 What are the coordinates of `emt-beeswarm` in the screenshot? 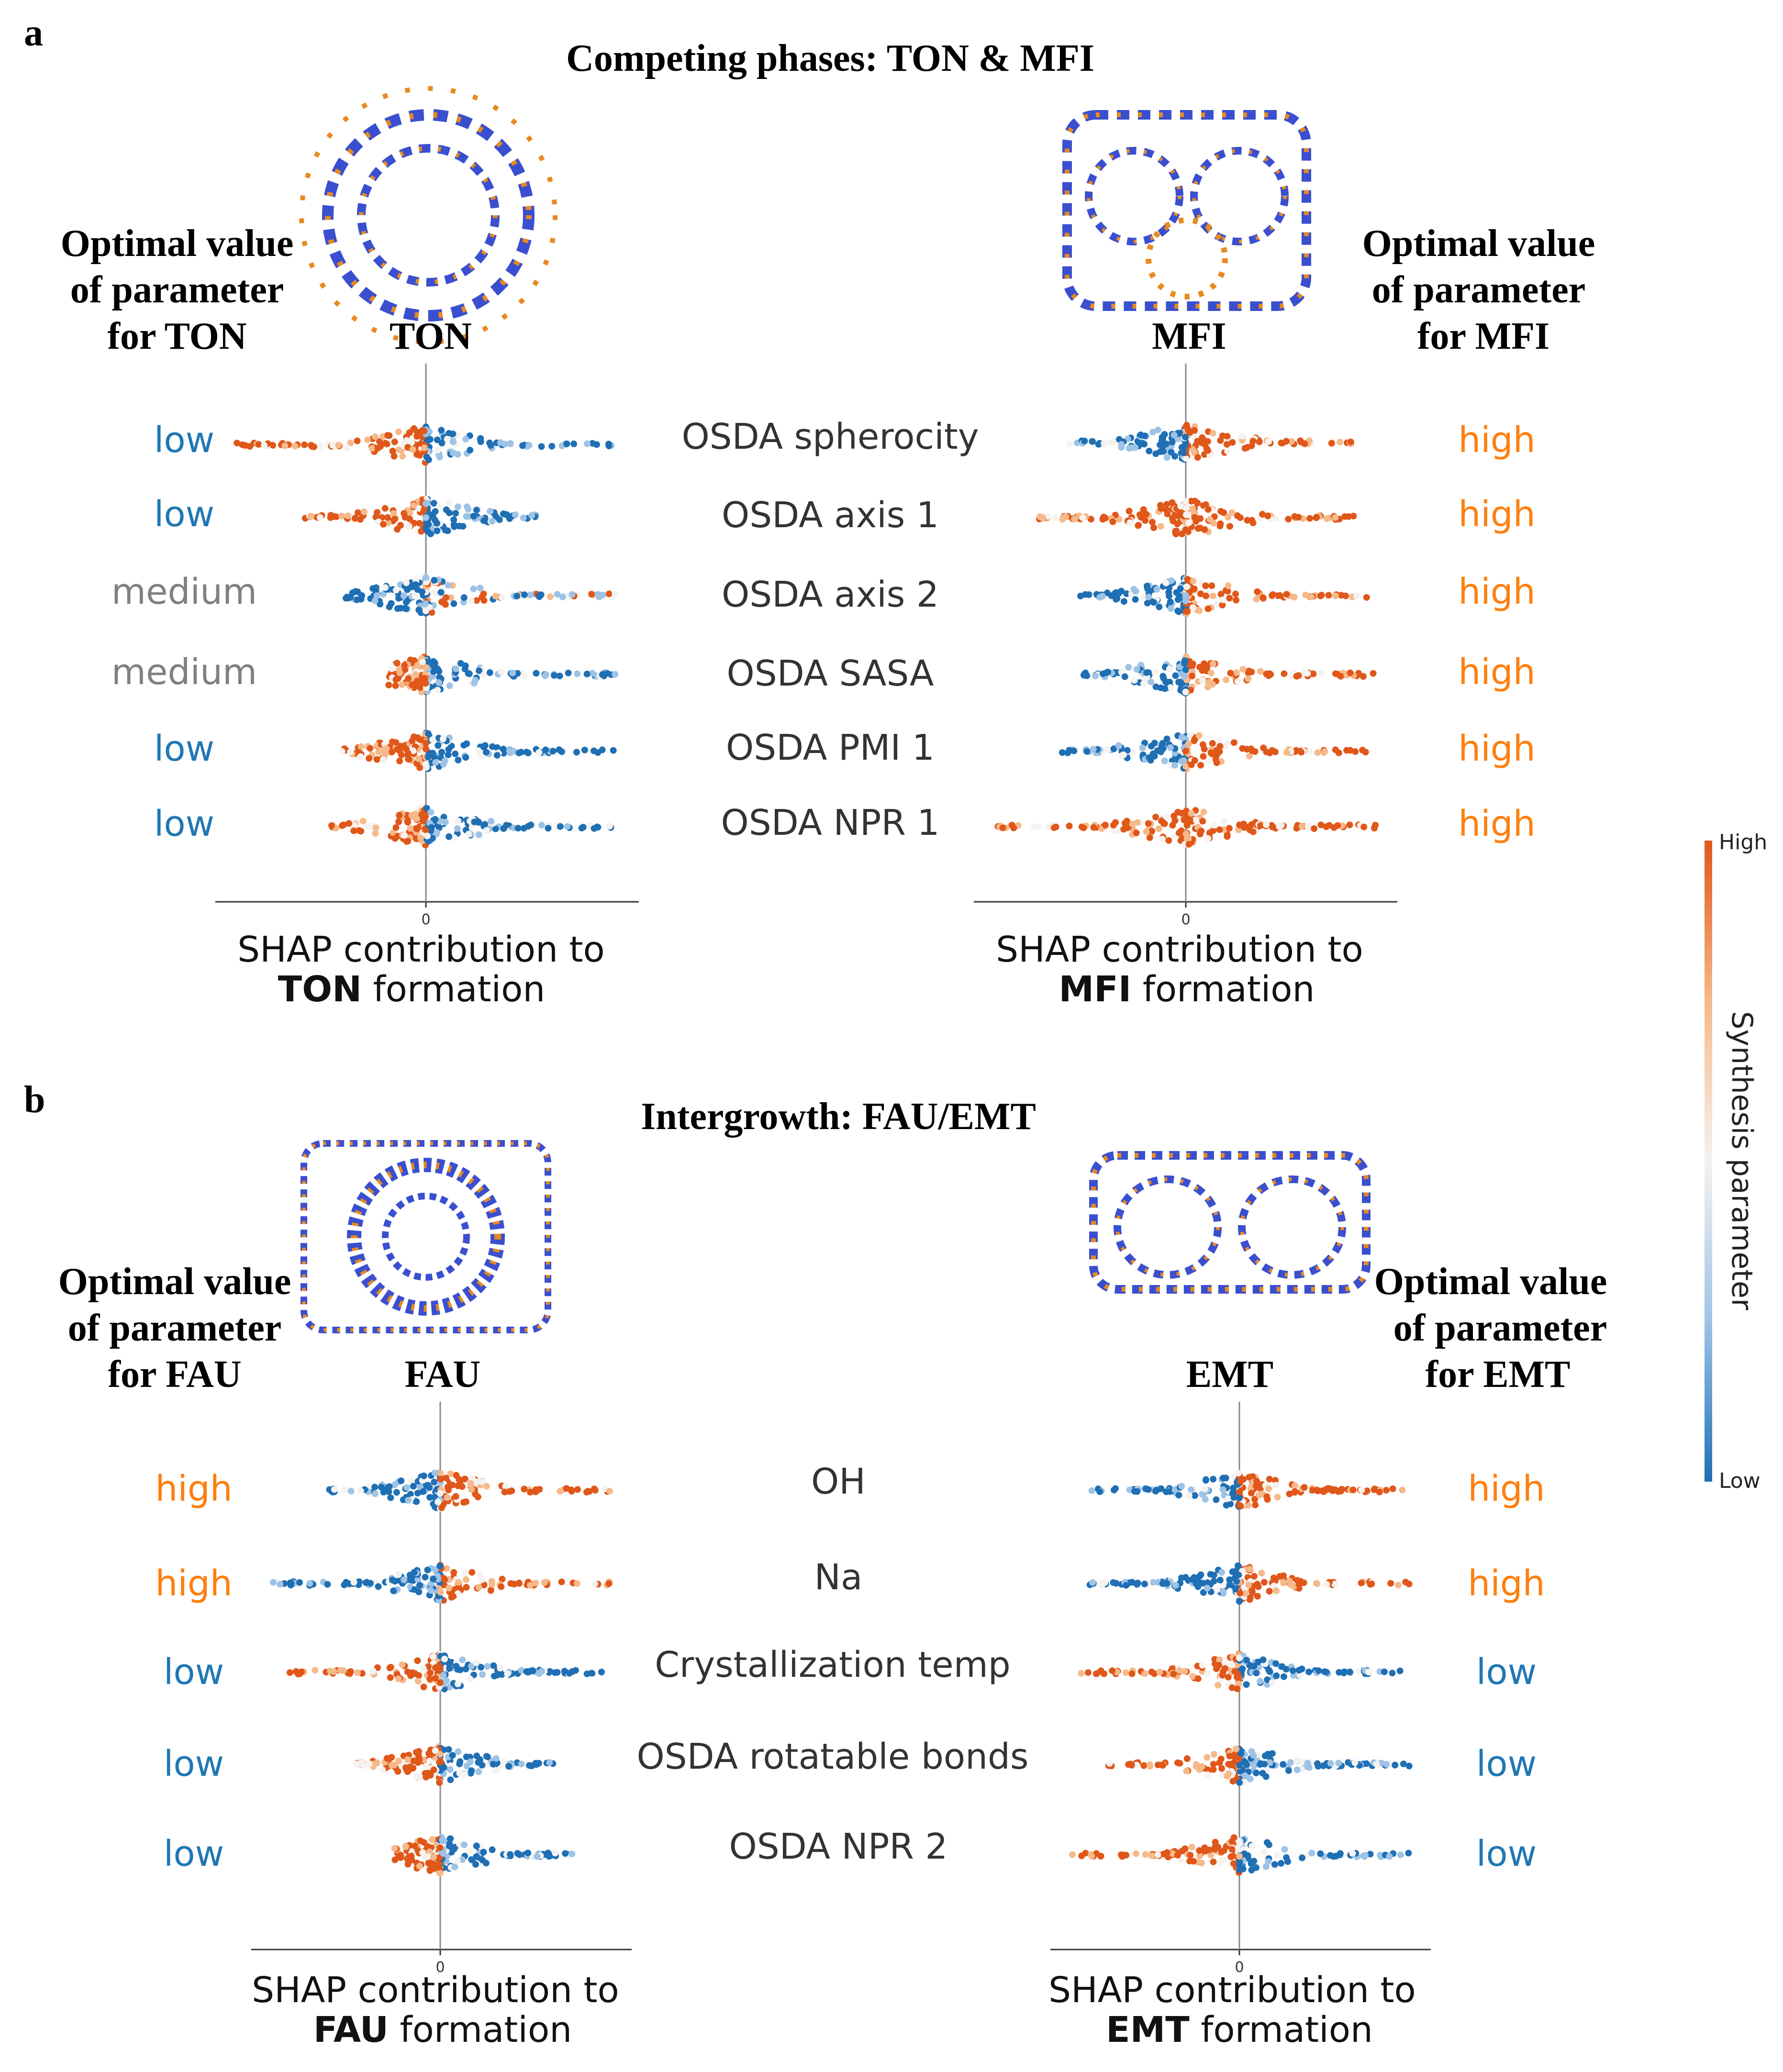 It's located at (1241, 1673).